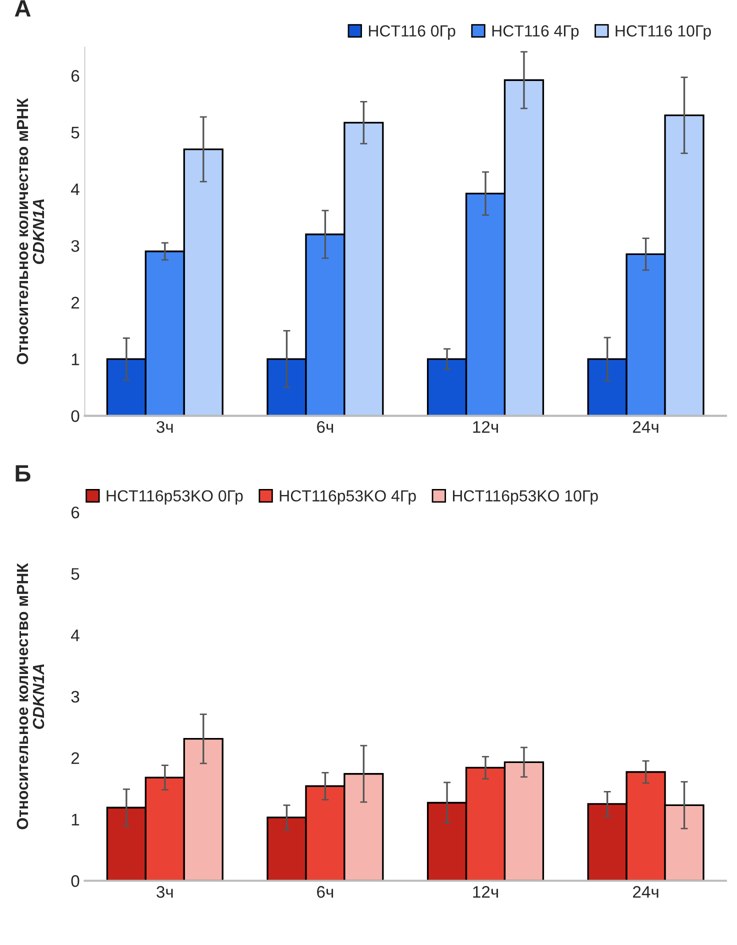 This screenshot has height=945, width=737. I want to click on legend-label: HCT116p53KO 4Гр, so click(348, 497).